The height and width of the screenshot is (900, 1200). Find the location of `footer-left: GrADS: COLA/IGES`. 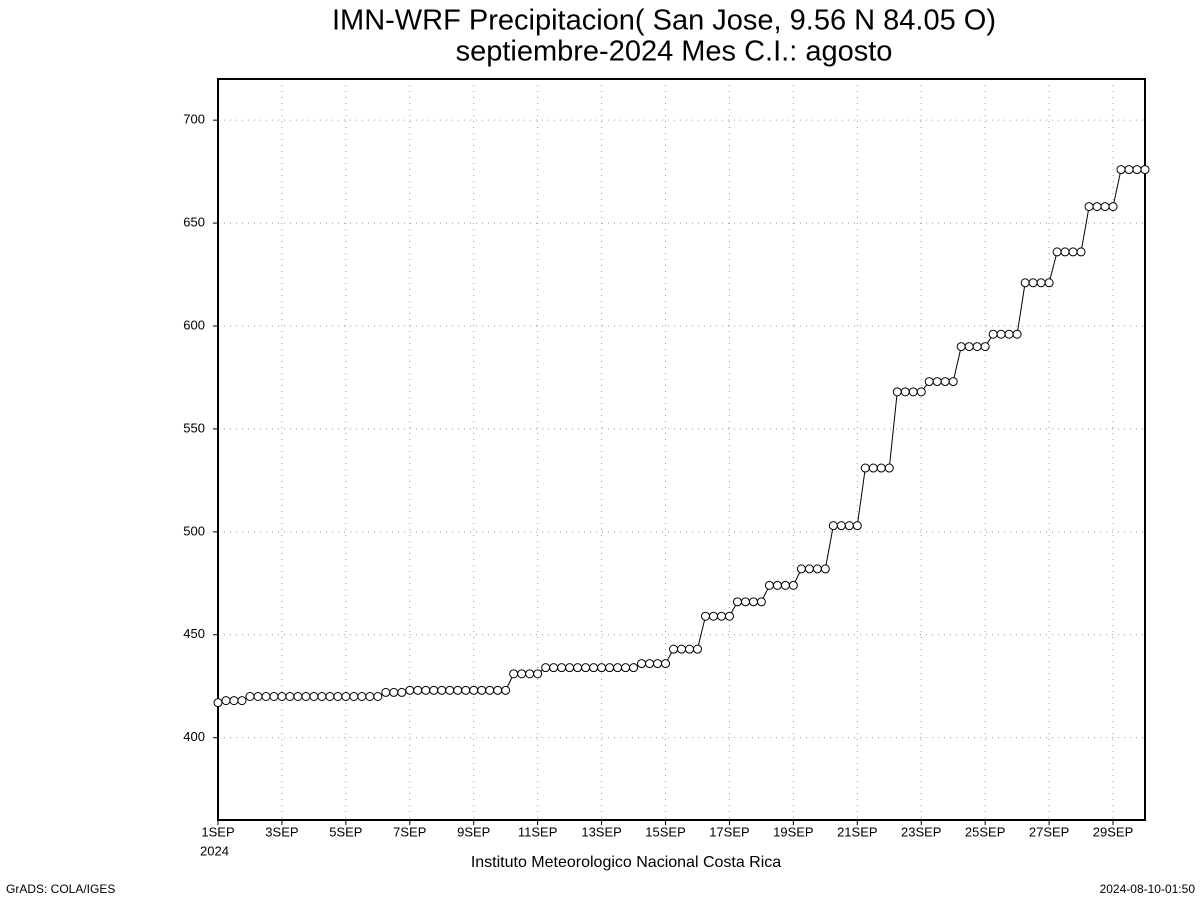

footer-left: GrADS: COLA/IGES is located at coordinates (60, 889).